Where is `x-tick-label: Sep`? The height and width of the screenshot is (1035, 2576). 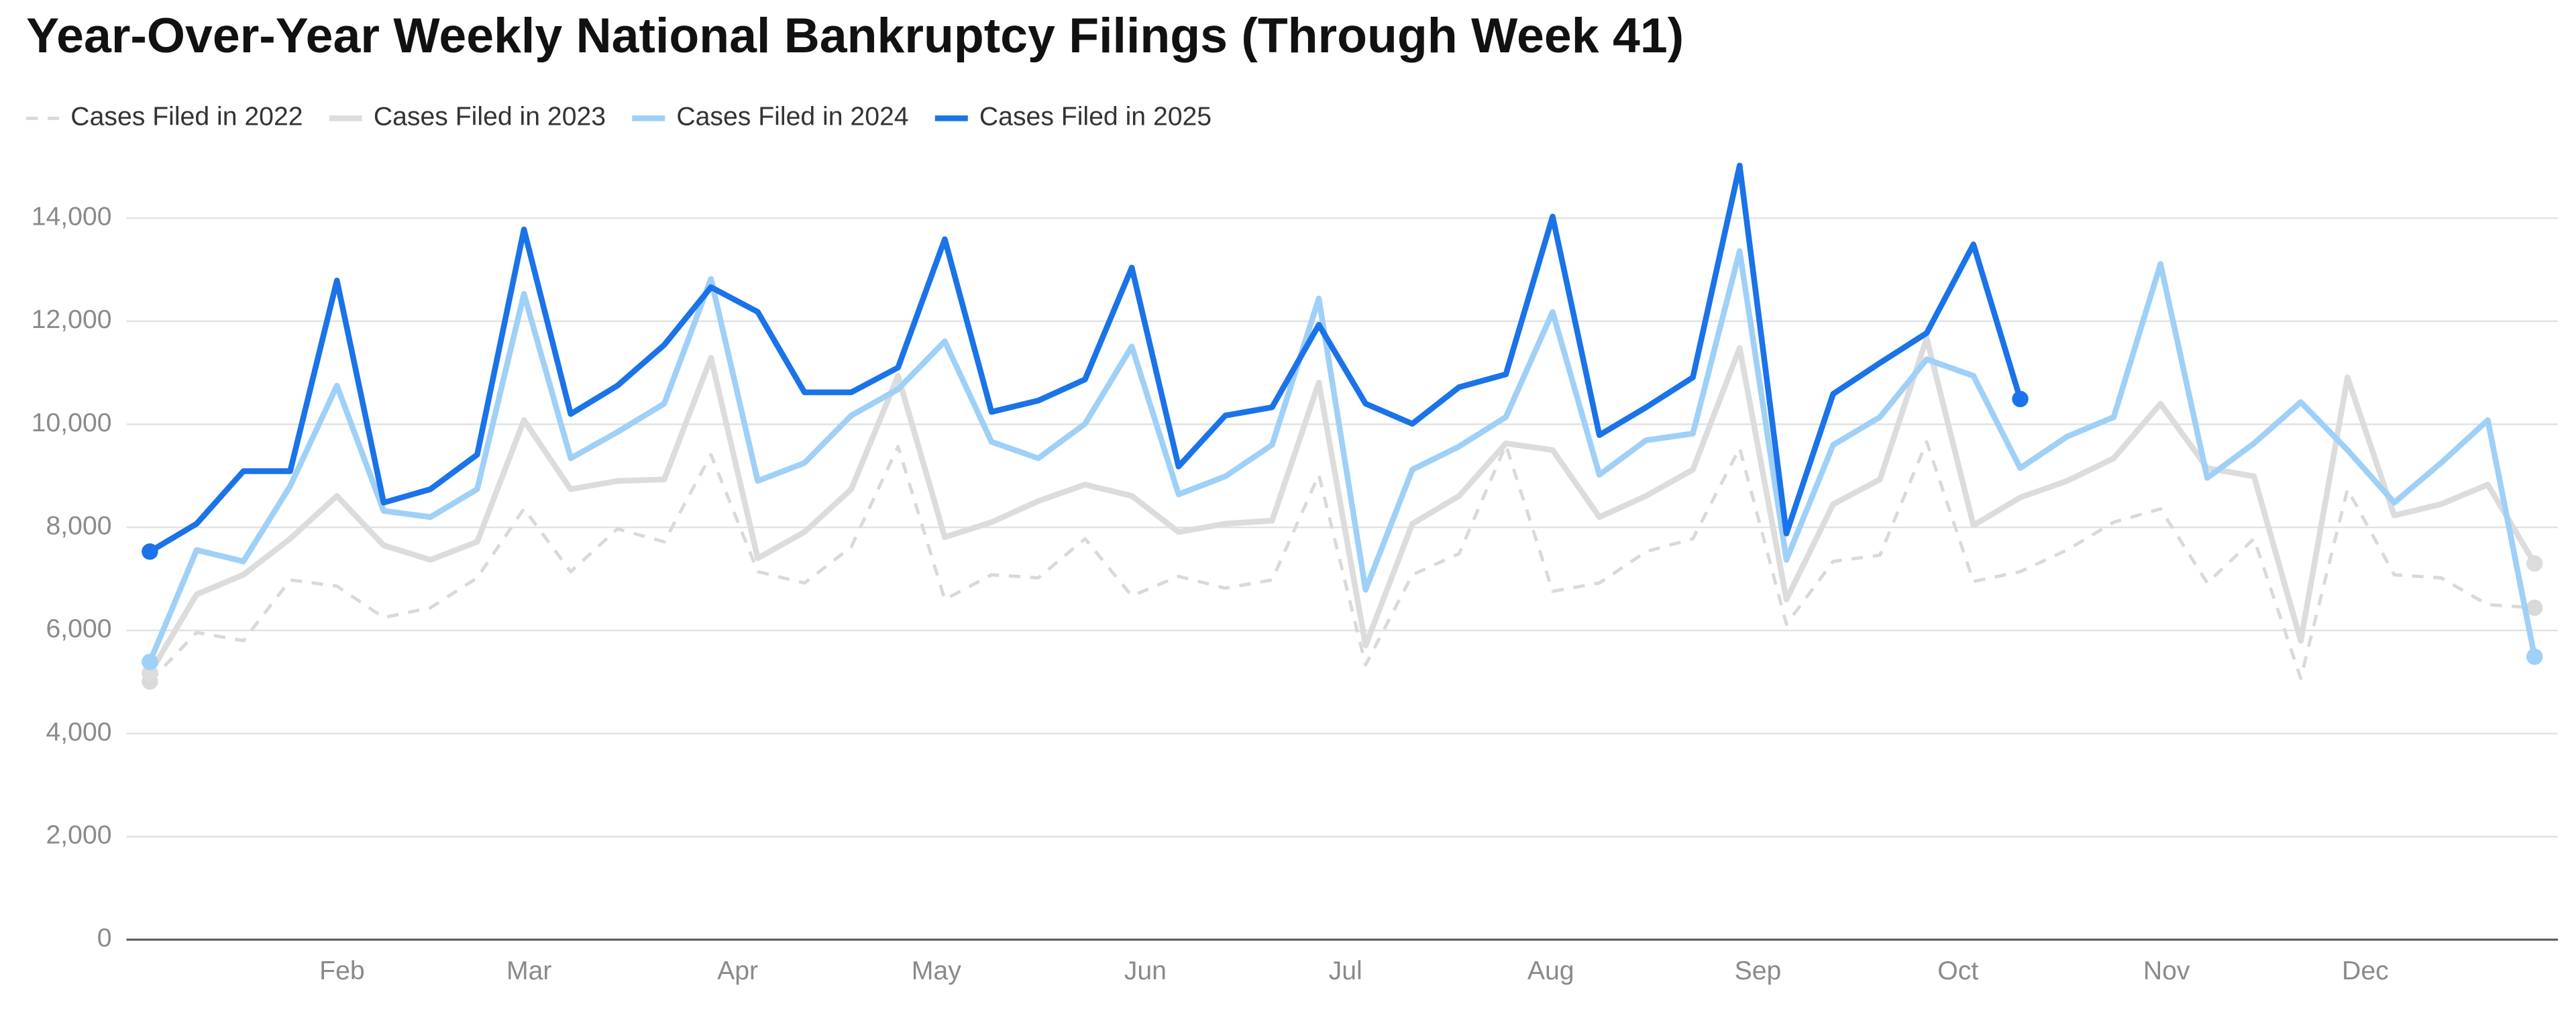 x-tick-label: Sep is located at coordinates (1758, 971).